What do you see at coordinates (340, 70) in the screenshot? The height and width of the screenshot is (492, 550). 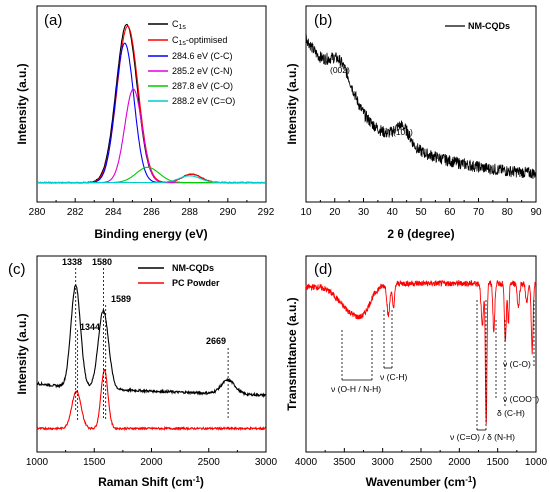 I see `annotation-002: (002)` at bounding box center [340, 70].